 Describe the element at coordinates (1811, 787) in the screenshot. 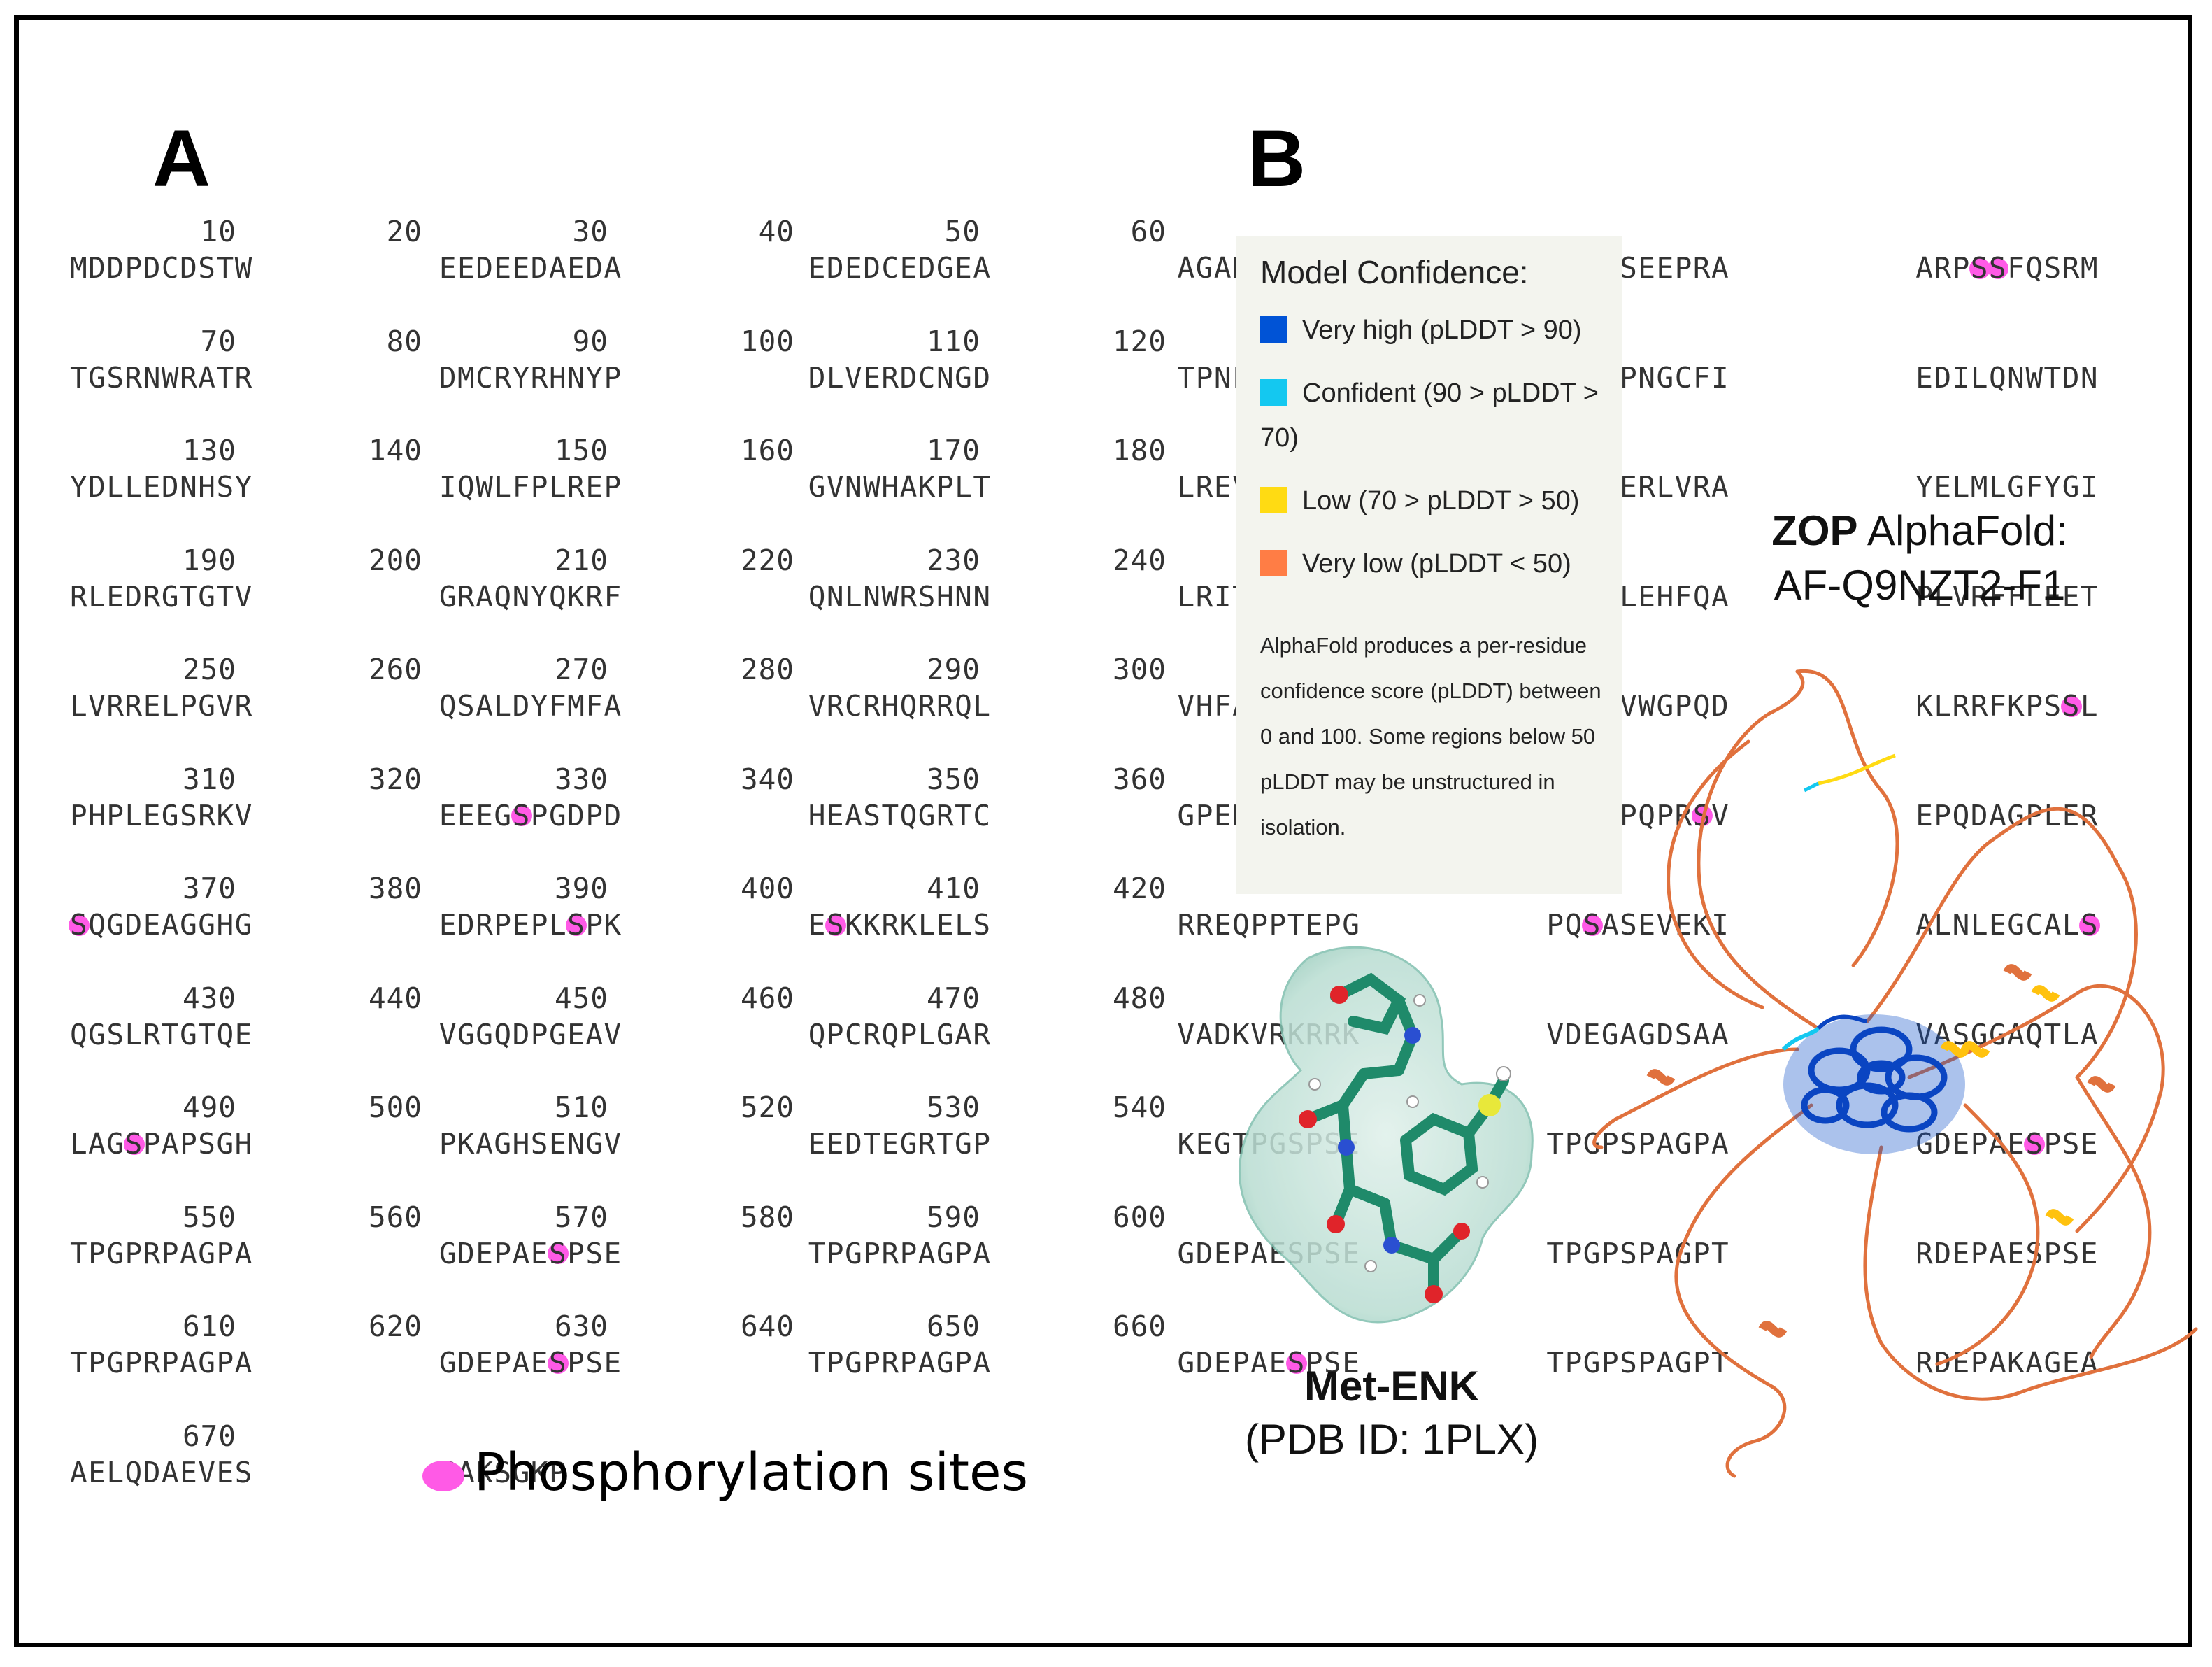

I see `confident-segment` at that location.